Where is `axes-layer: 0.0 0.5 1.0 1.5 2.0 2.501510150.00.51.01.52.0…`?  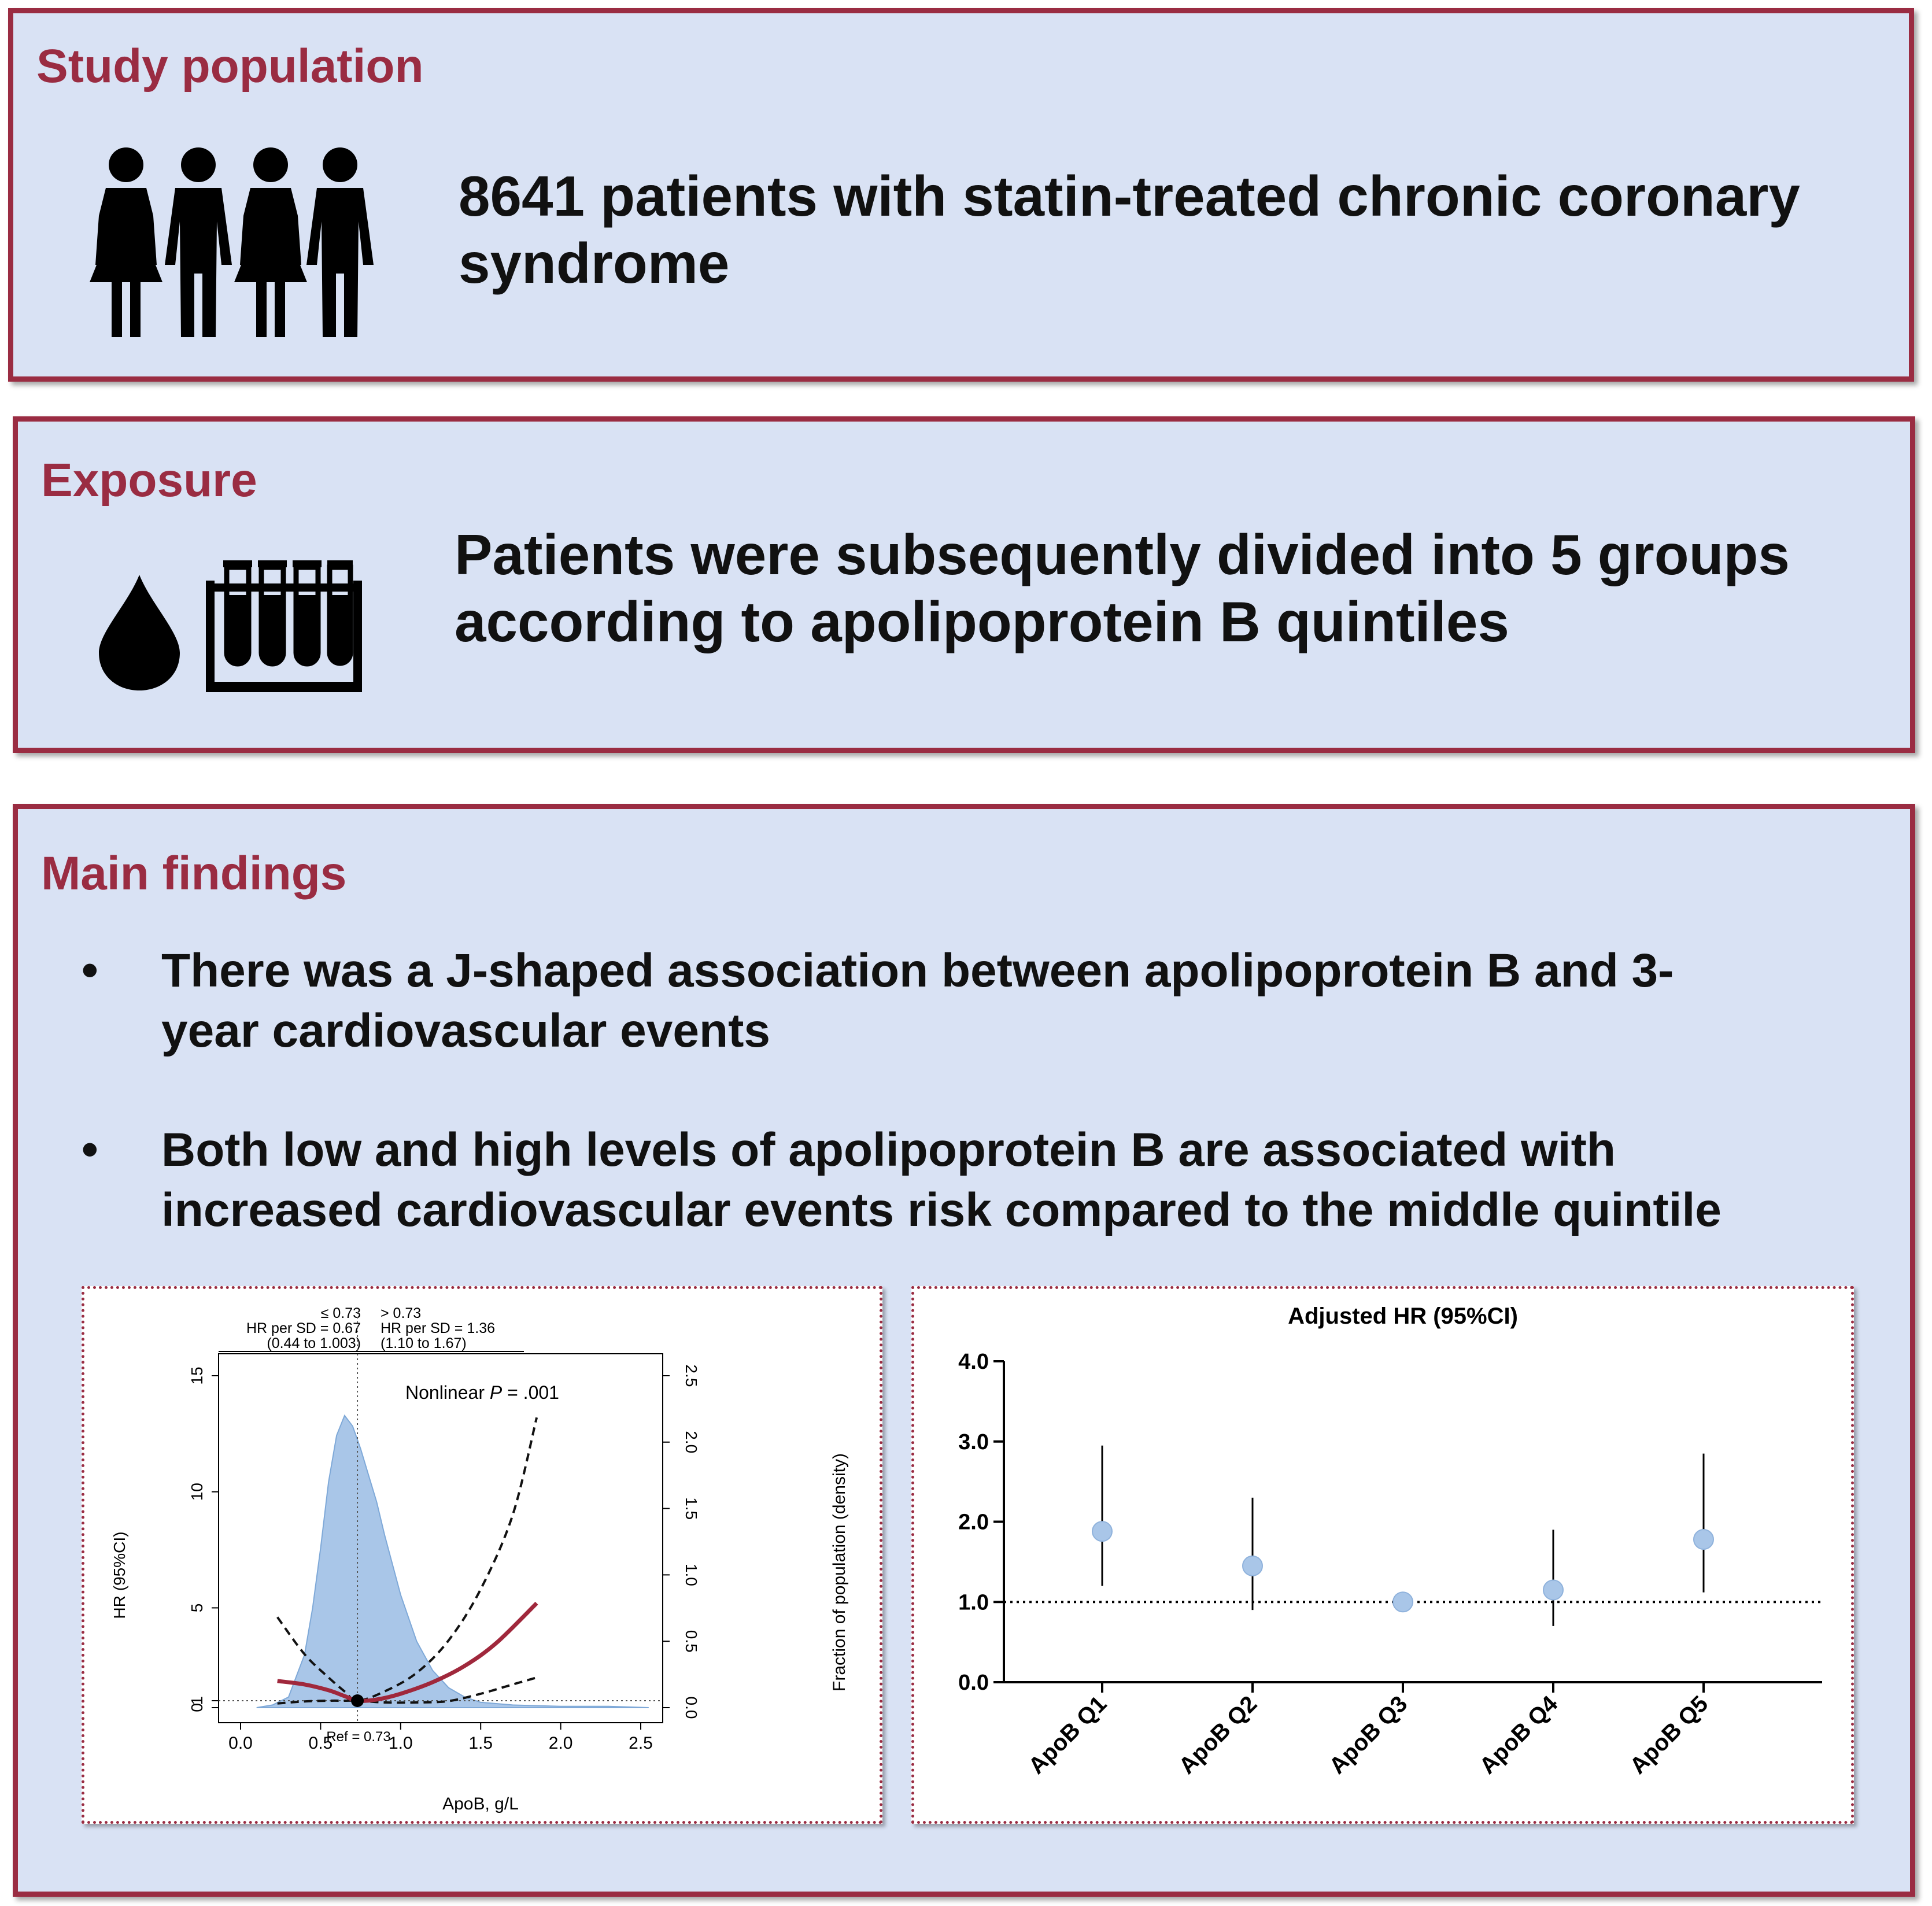
axes-layer: 0.0 0.5 1.0 1.5 2.0 2.501510150.00.51.01.52.0… is located at coordinates (444, 1559).